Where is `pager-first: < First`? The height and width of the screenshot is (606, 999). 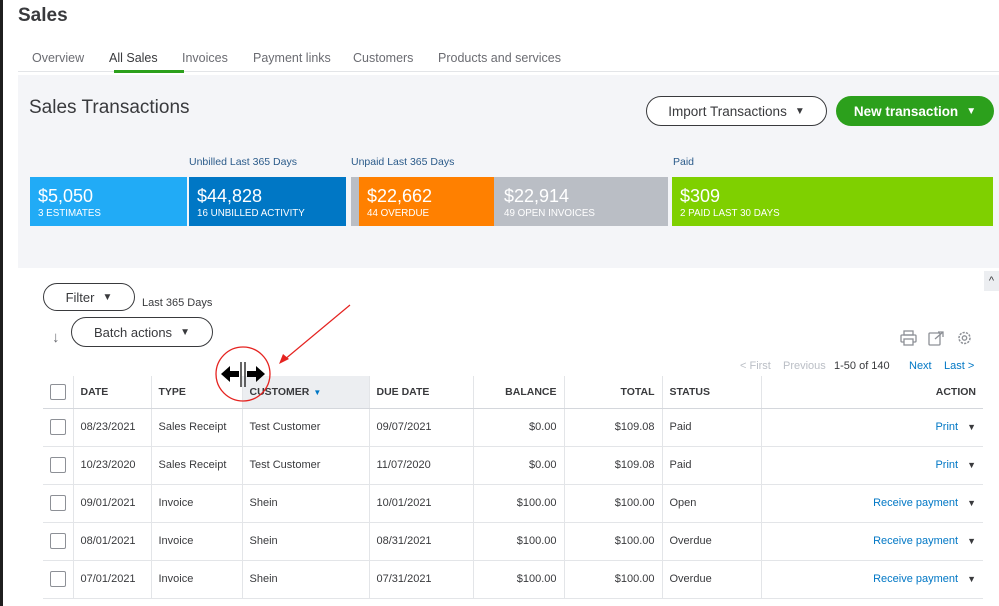
pager-first: < First is located at coordinates (755, 366).